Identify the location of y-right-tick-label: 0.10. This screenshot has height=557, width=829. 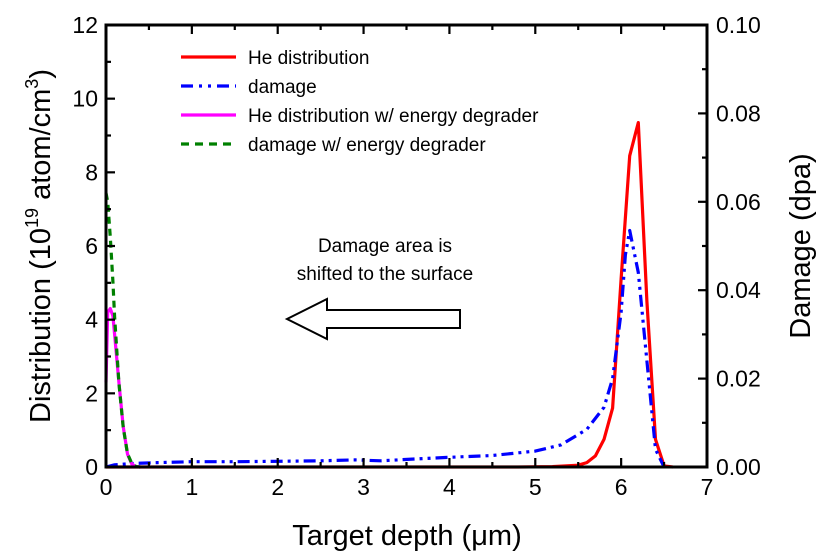
(738, 25).